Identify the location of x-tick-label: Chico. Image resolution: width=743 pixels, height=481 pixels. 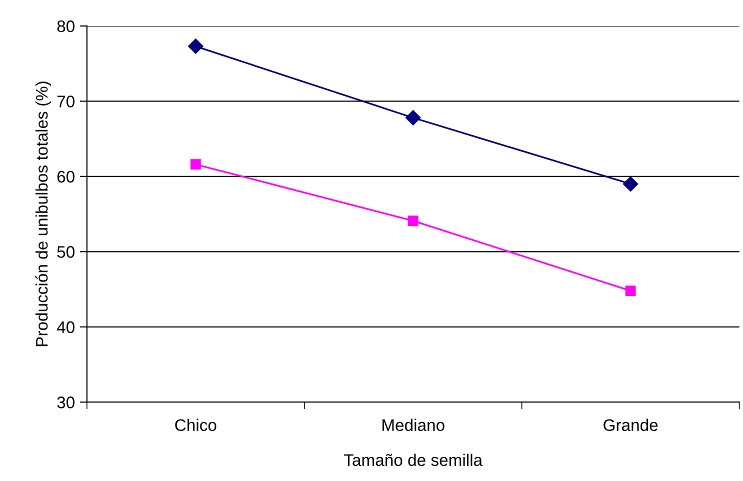
(195, 425).